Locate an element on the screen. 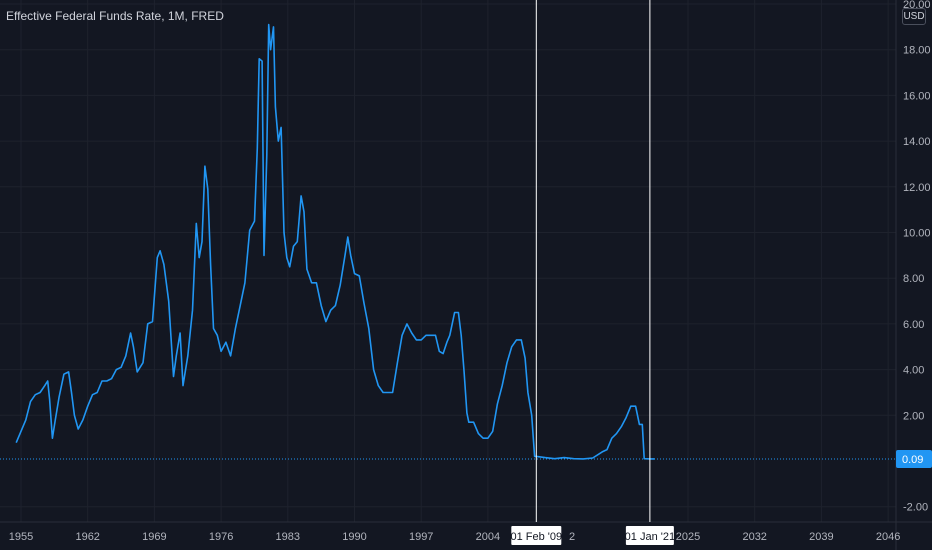 The image size is (932, 550). x-tick-label-partial: 2 is located at coordinates (572, 537).